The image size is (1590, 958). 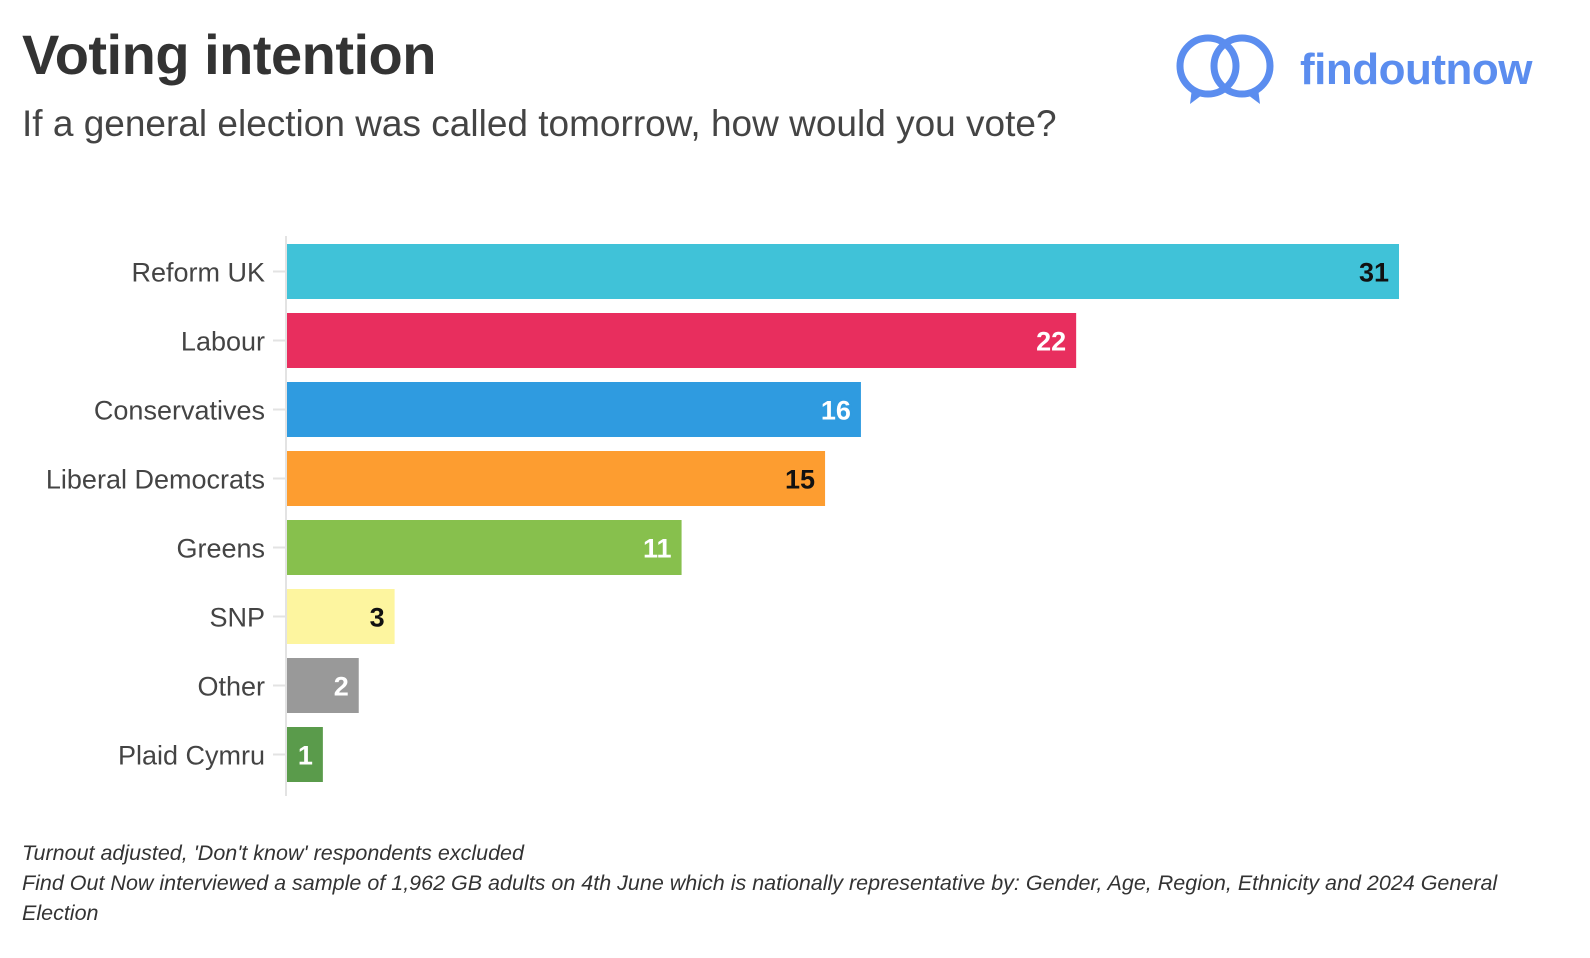 I want to click on value-label: 2, so click(x=341, y=687).